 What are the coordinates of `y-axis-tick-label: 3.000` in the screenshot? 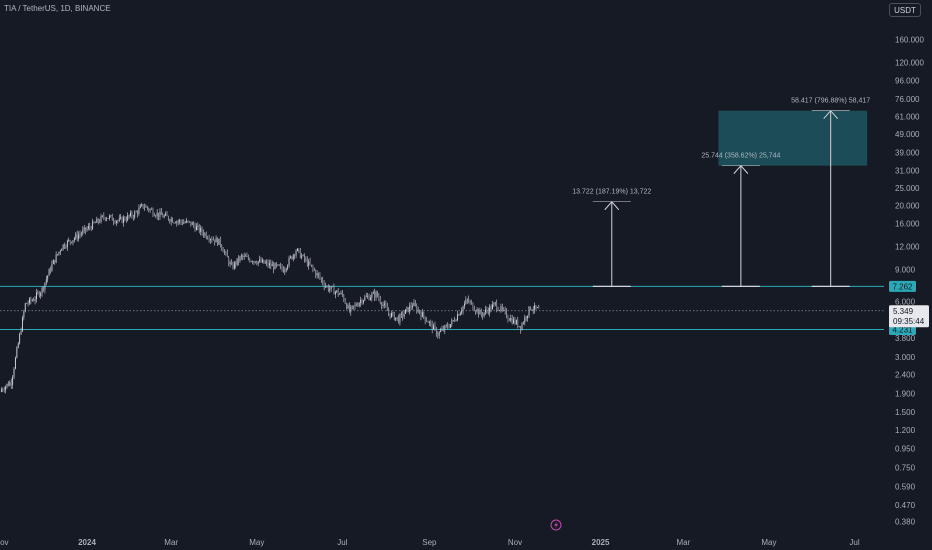 It's located at (905, 357).